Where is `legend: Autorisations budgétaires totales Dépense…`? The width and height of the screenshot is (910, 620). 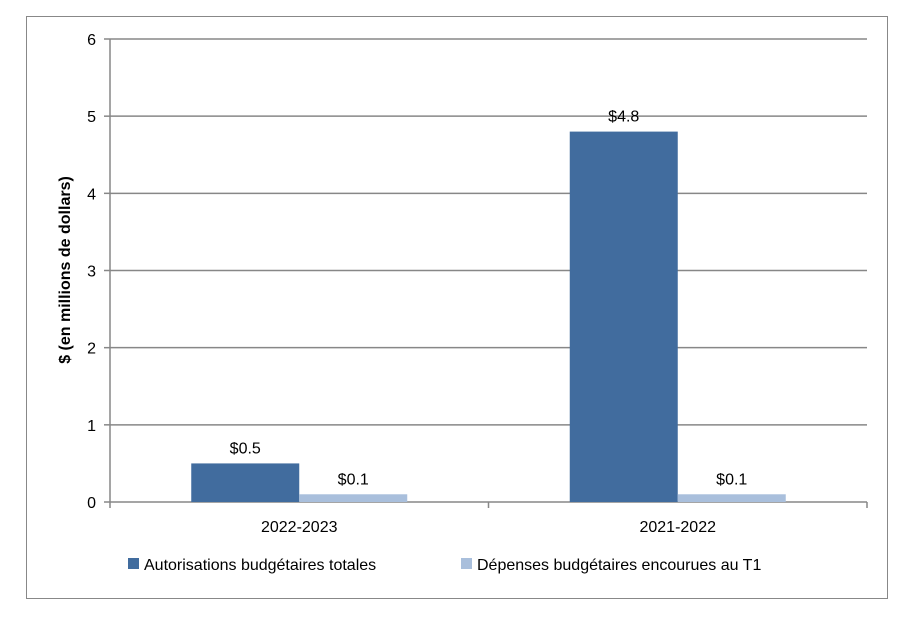 legend: Autorisations budgétaires totales Dépense… is located at coordinates (444, 565).